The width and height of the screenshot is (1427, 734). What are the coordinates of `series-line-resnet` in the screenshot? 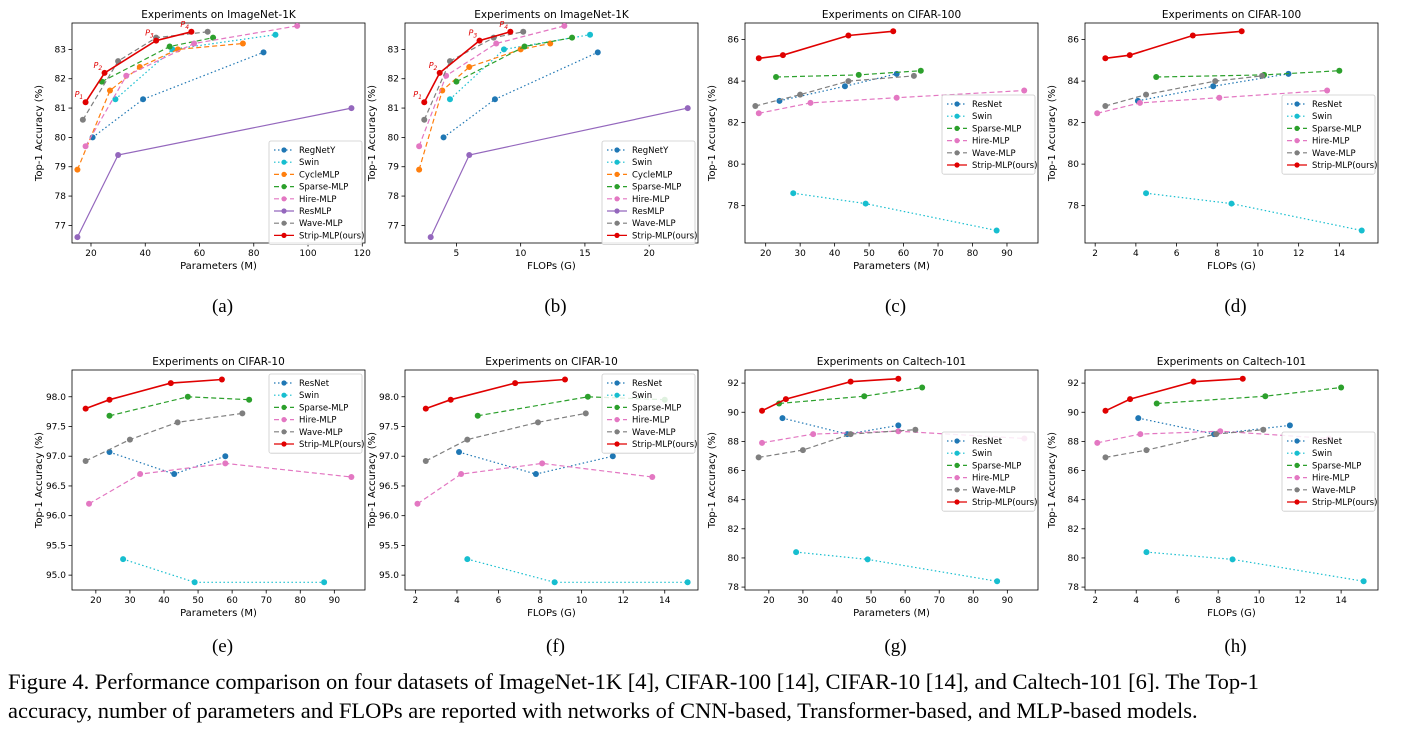 It's located at (838, 87).